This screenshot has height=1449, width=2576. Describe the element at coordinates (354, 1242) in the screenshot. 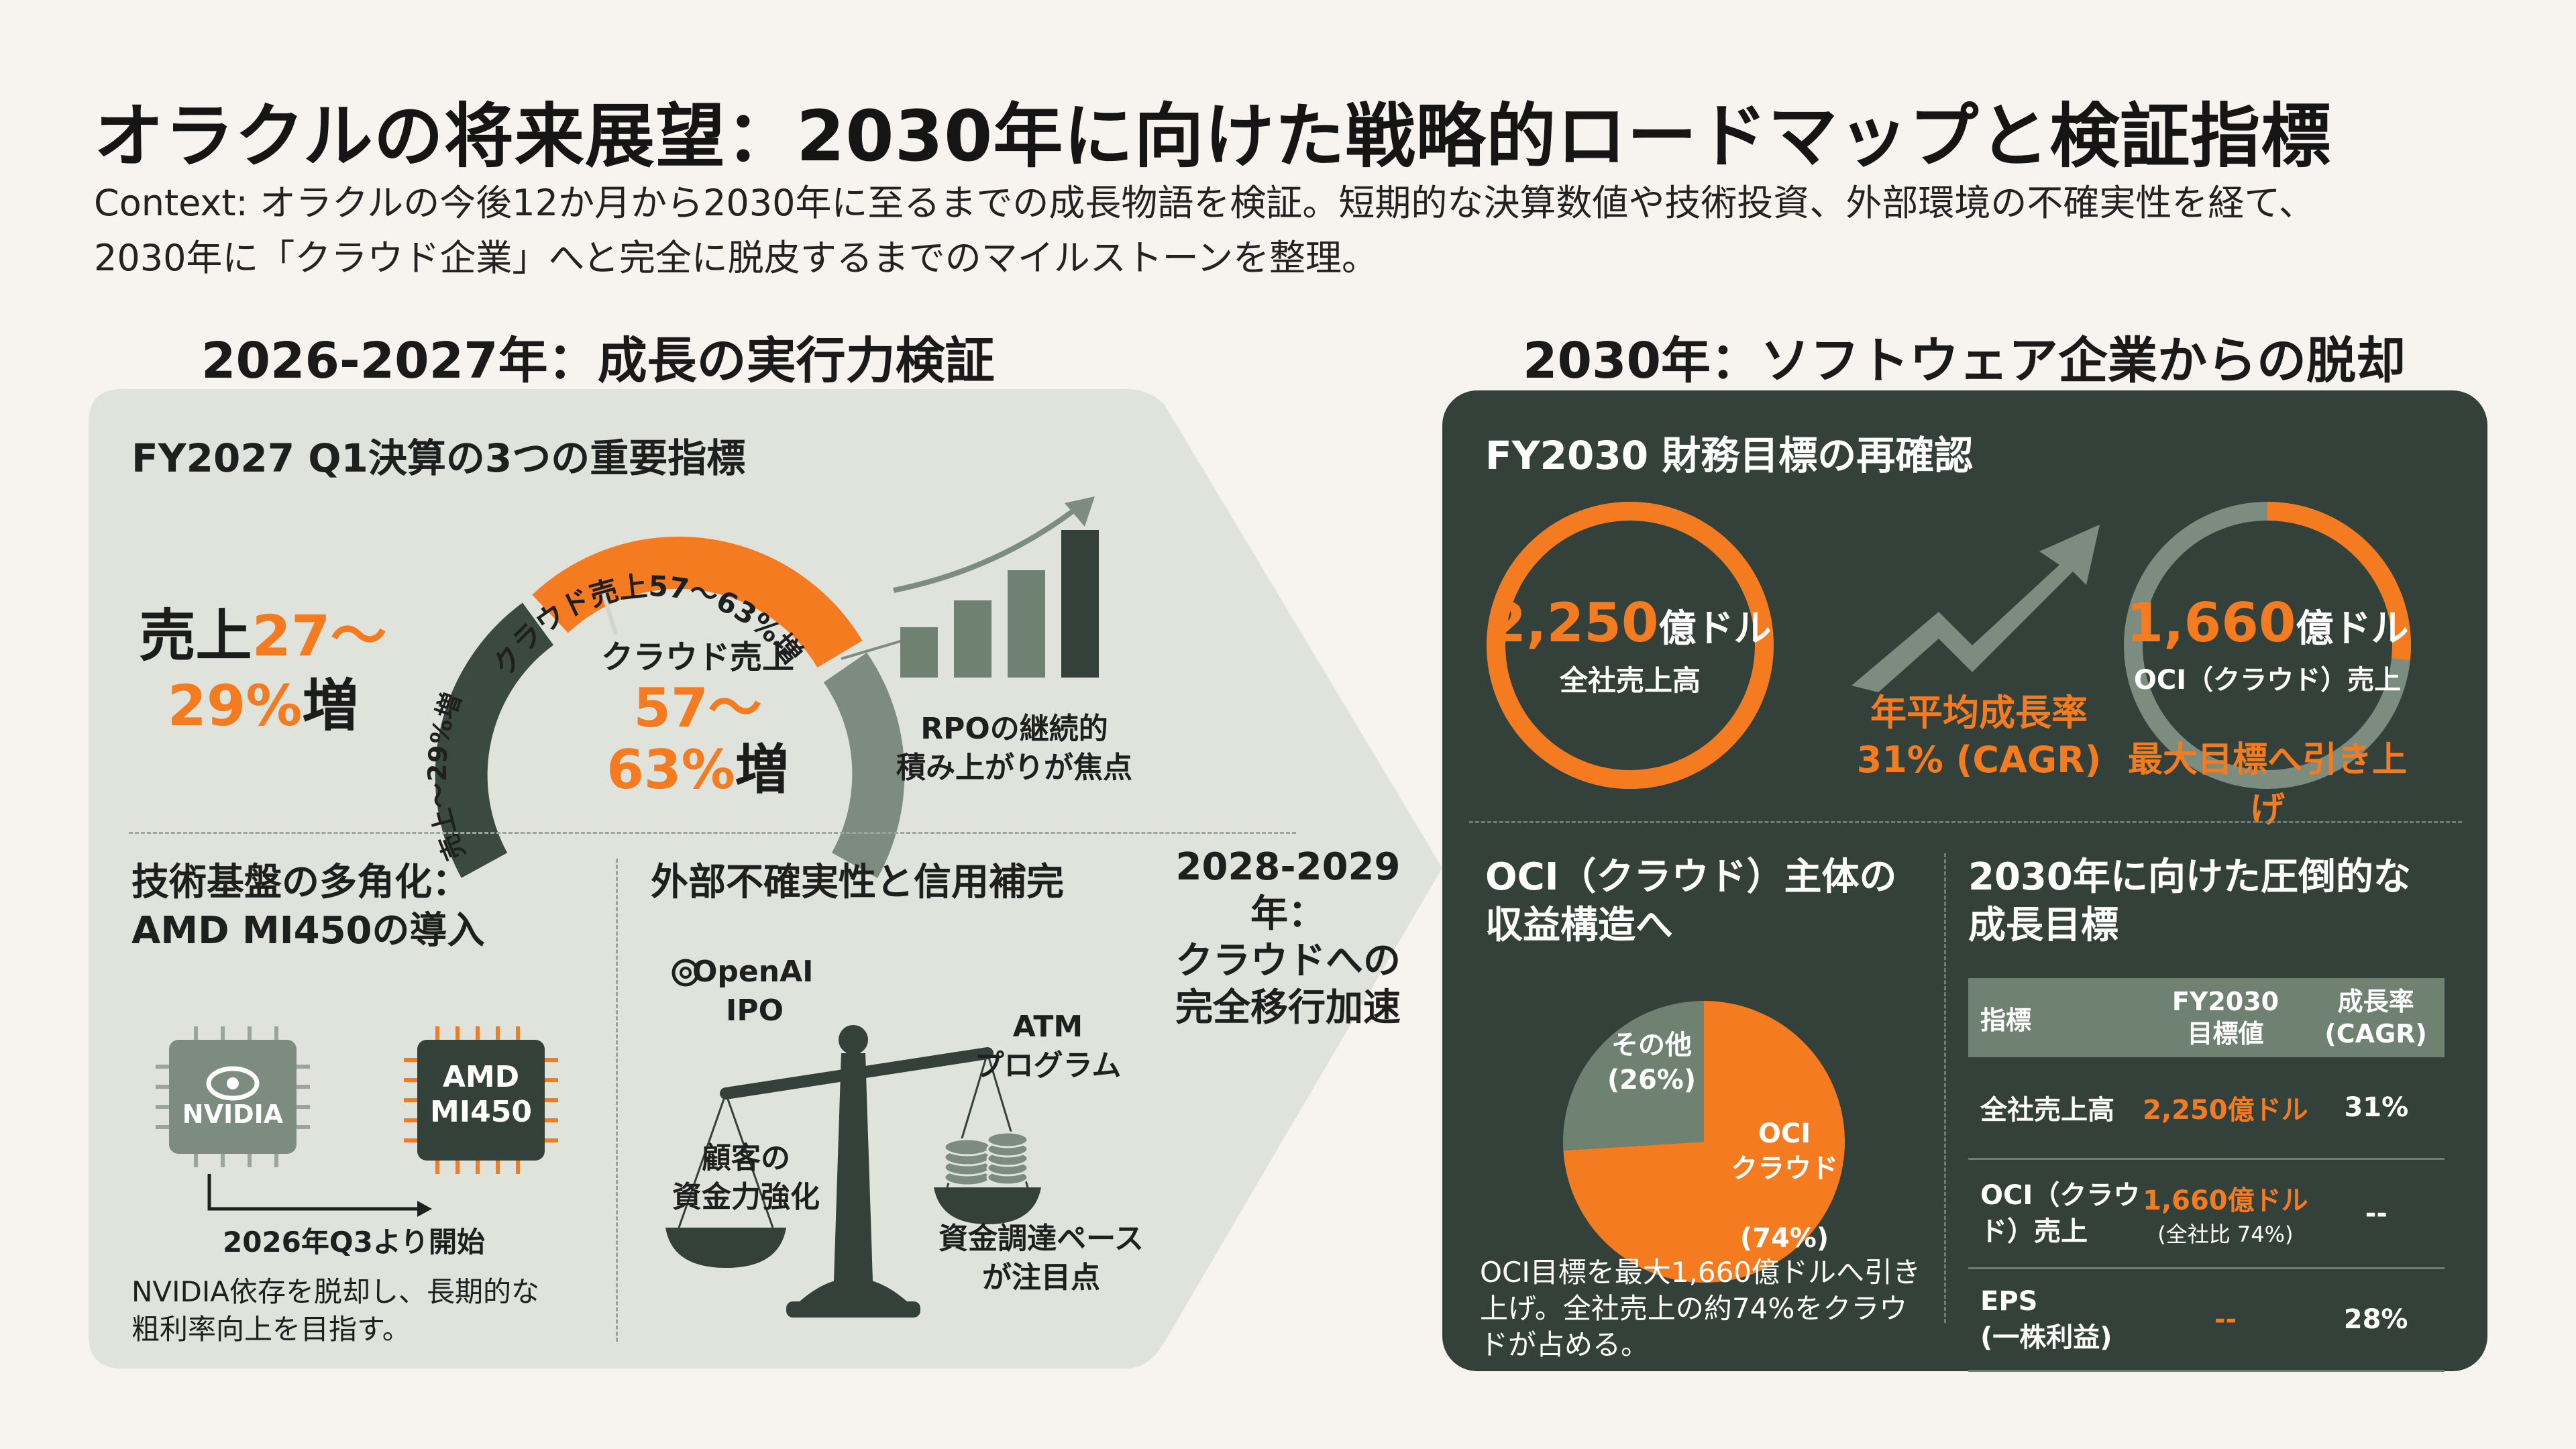

I see `chip-start-label: 2026年Q3より開始` at that location.